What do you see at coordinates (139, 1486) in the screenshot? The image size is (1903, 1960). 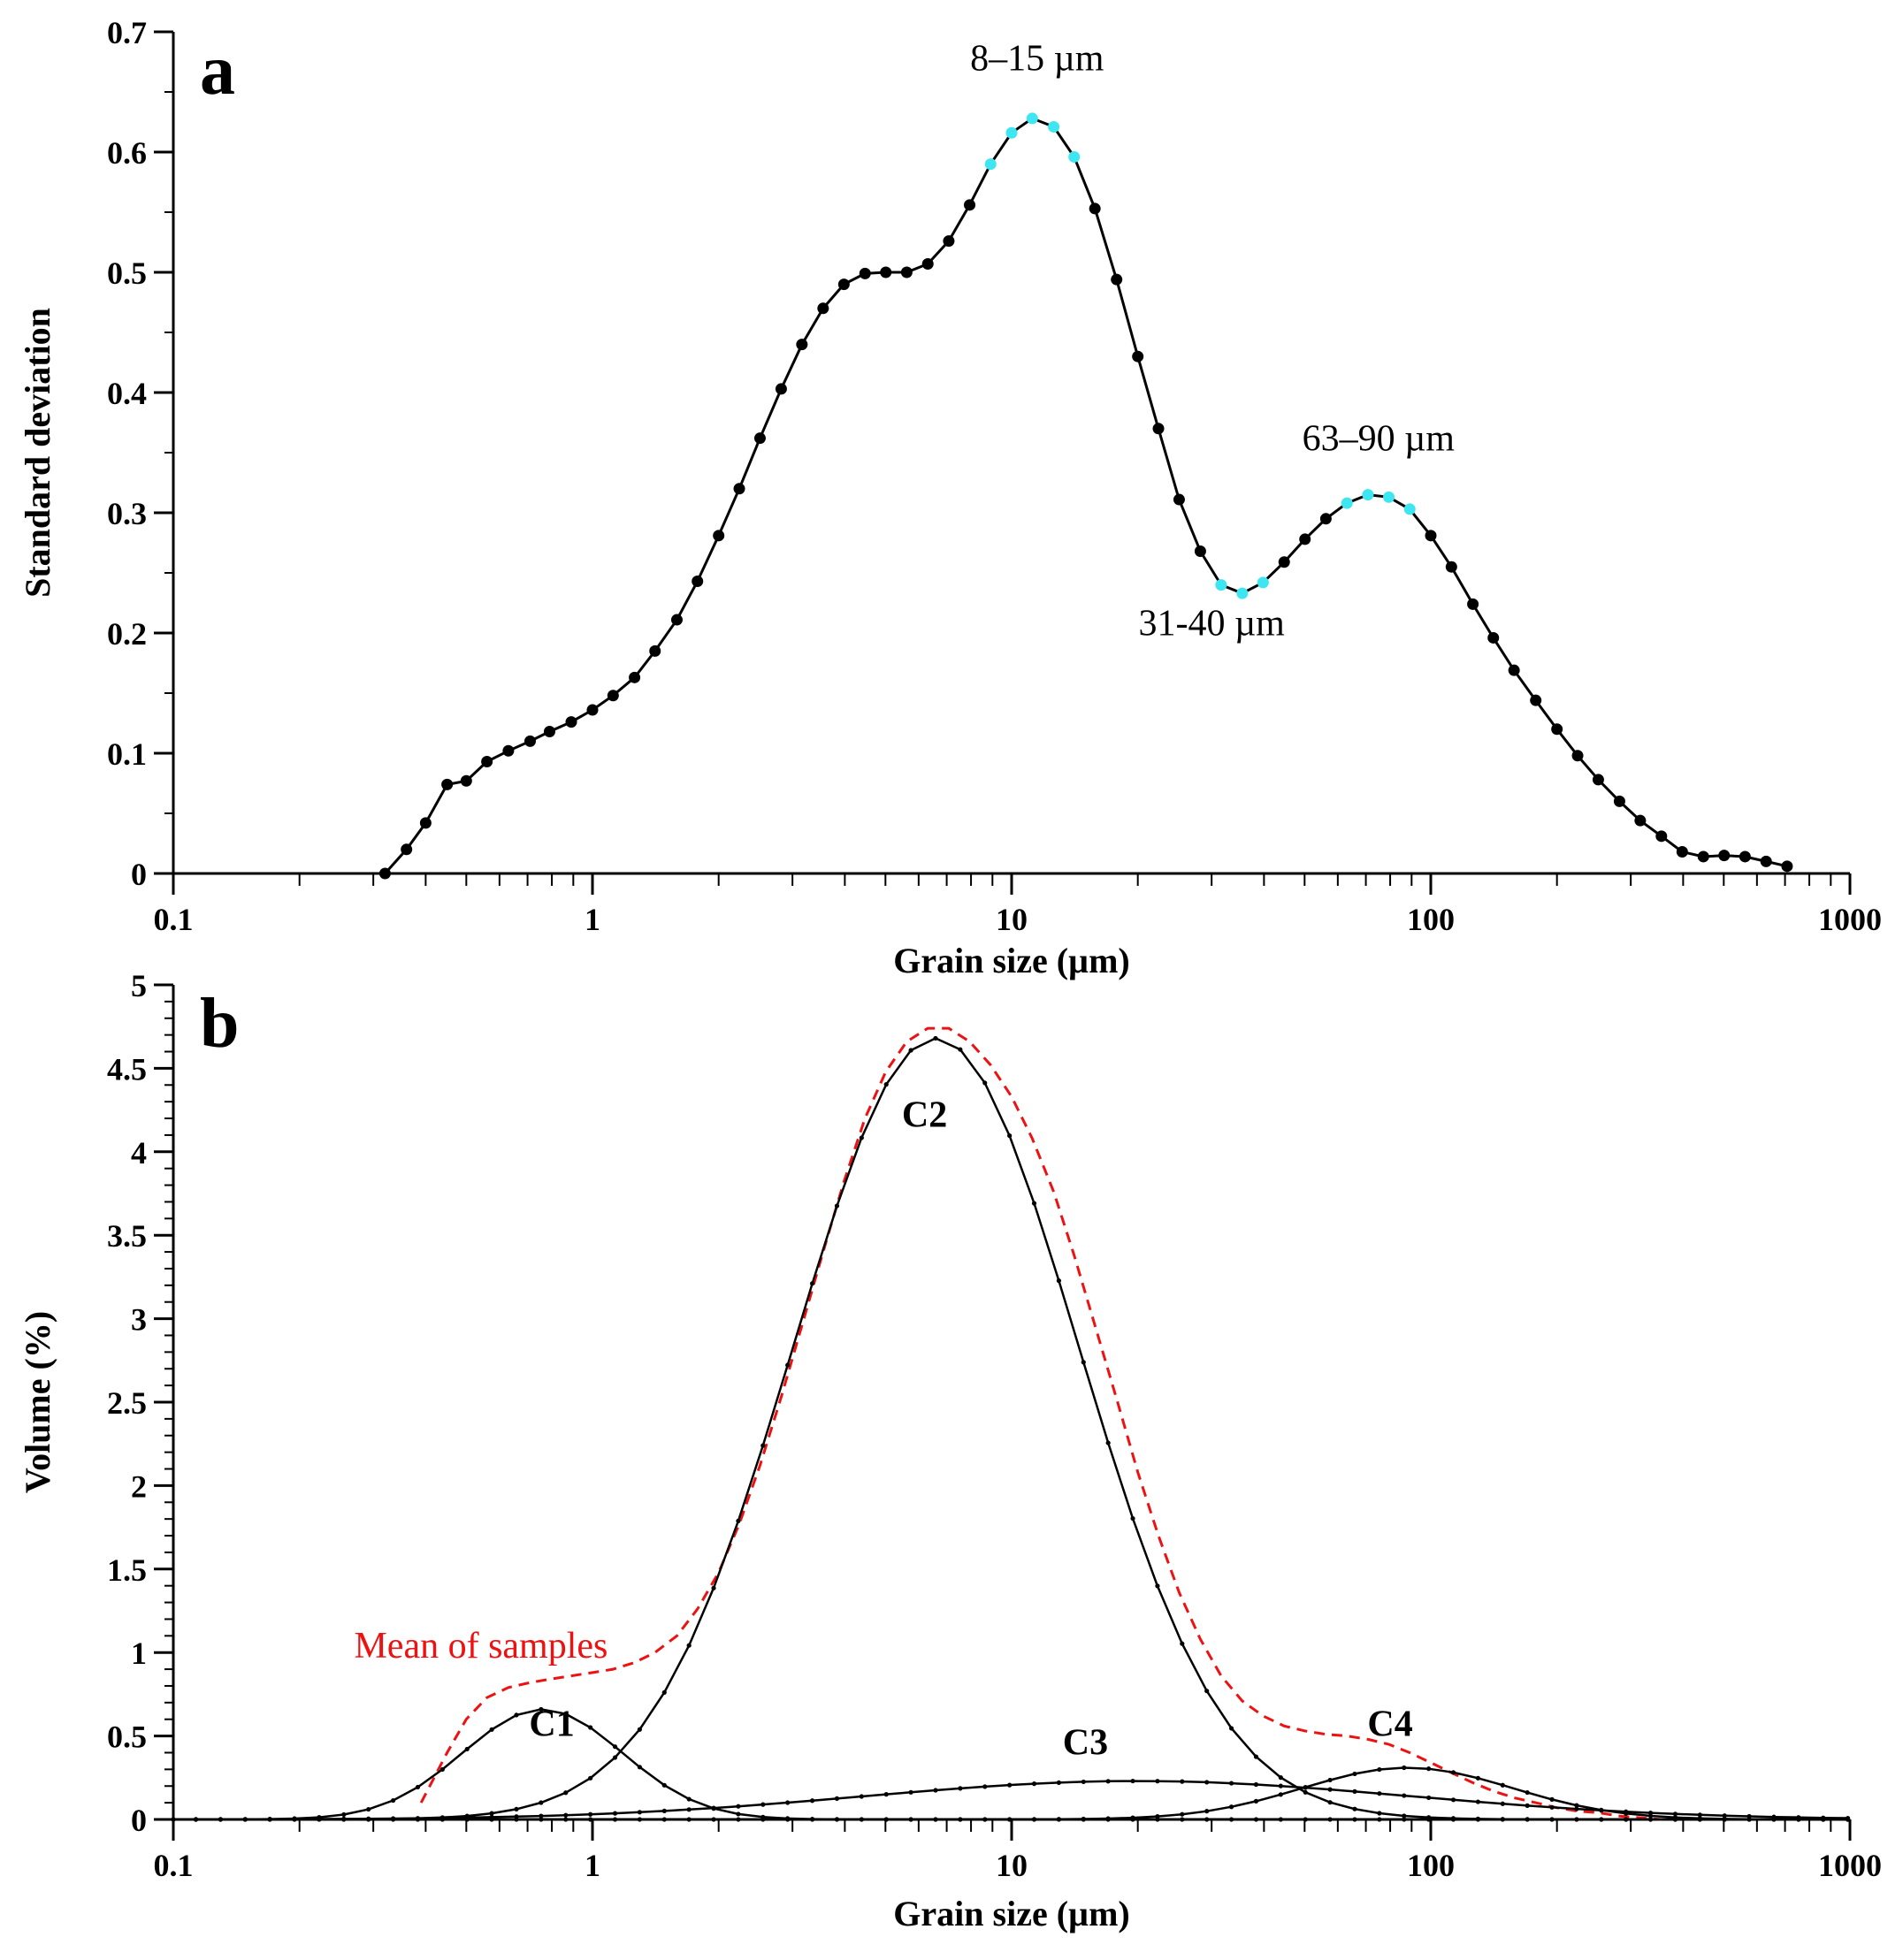 I see `y-tick-label: 2` at bounding box center [139, 1486].